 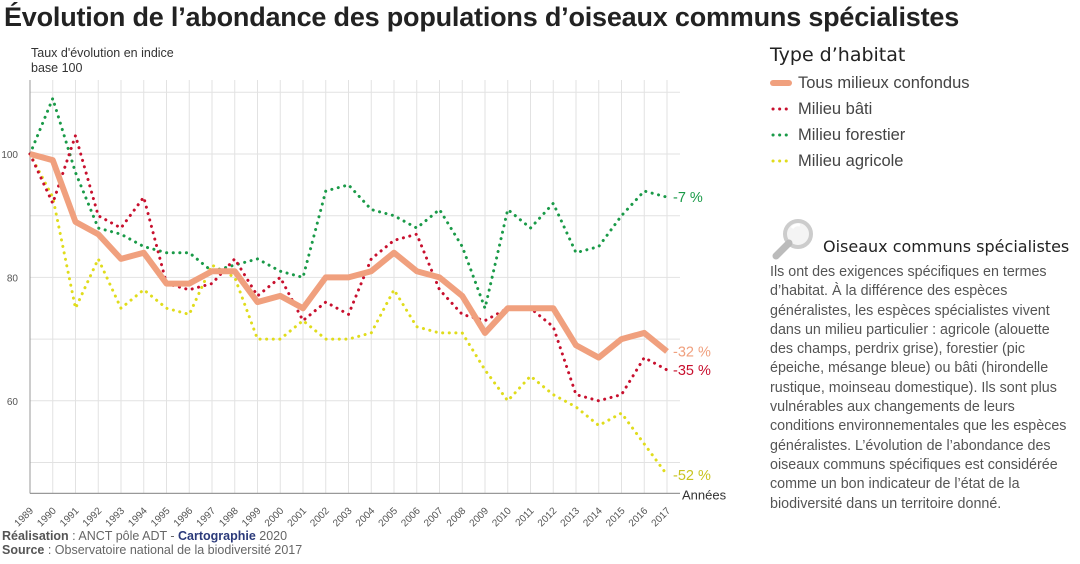 What do you see at coordinates (102, 60) in the screenshot?
I see `y-axis-label: Taux d'évolution en indice base 100` at bounding box center [102, 60].